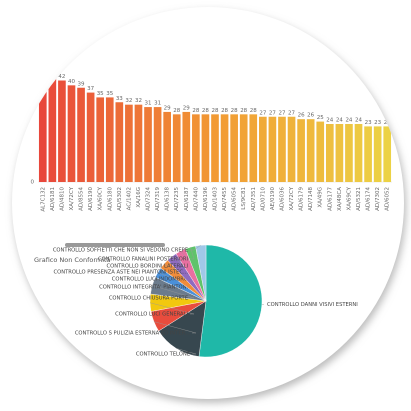 This screenshot has height=411, width=411. What do you see at coordinates (235, 199) in the screenshot?
I see `x-tick-label: AD/6054` at bounding box center [235, 199].